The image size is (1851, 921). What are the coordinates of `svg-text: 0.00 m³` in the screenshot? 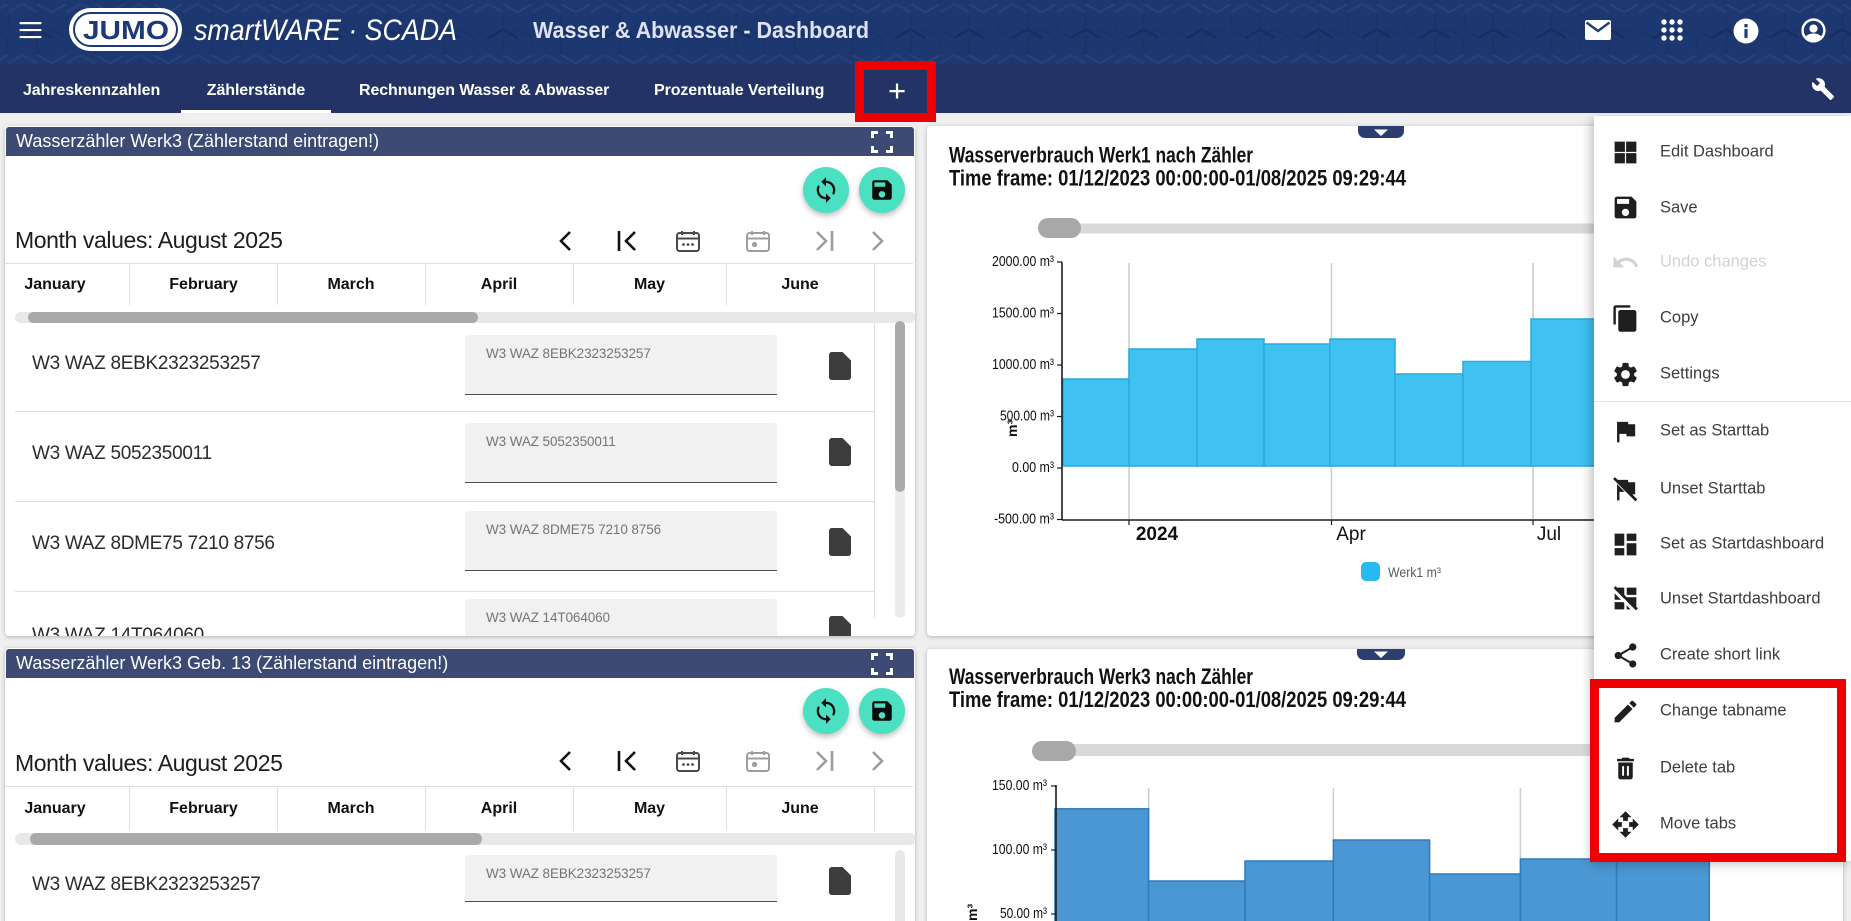 It's located at (1033, 467).